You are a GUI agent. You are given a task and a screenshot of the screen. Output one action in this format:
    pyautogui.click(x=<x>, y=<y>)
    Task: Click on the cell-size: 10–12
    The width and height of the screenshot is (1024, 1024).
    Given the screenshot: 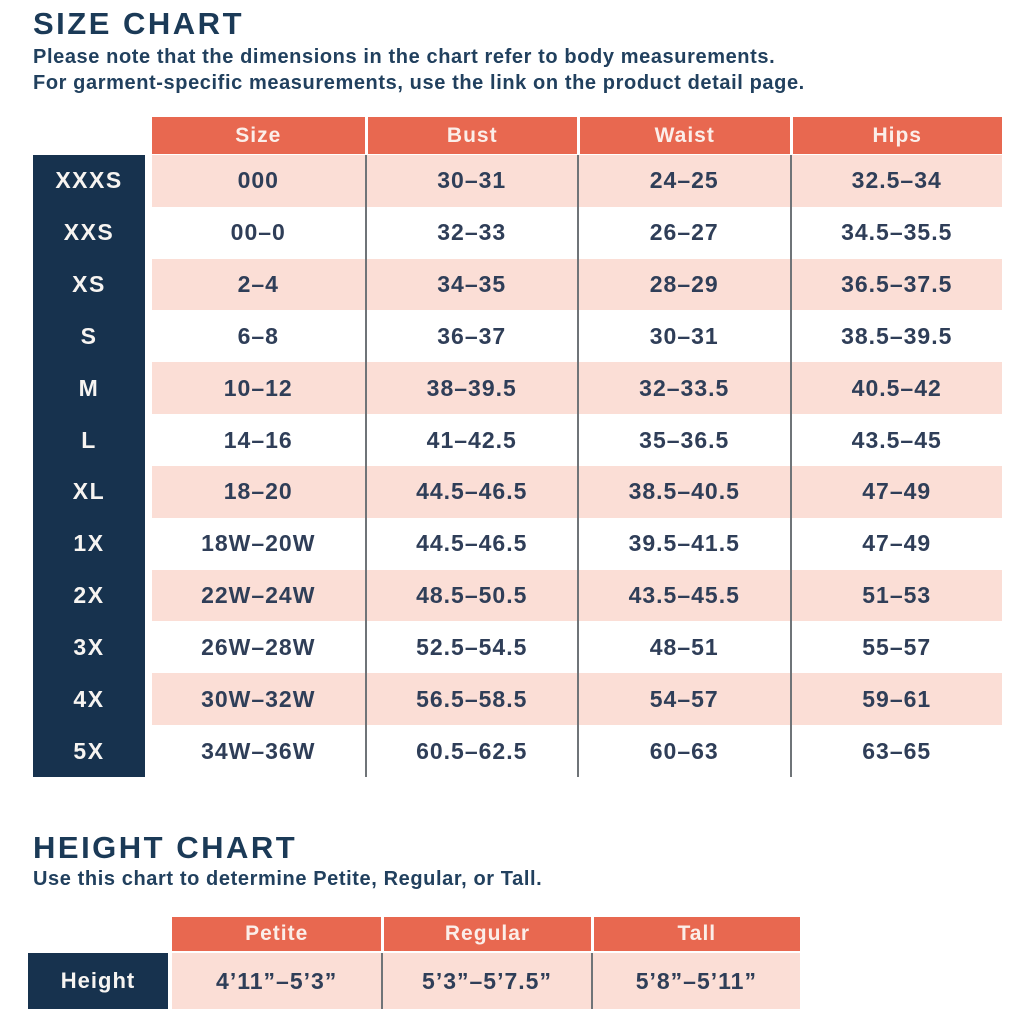 What is the action you would take?
    pyautogui.click(x=258, y=388)
    